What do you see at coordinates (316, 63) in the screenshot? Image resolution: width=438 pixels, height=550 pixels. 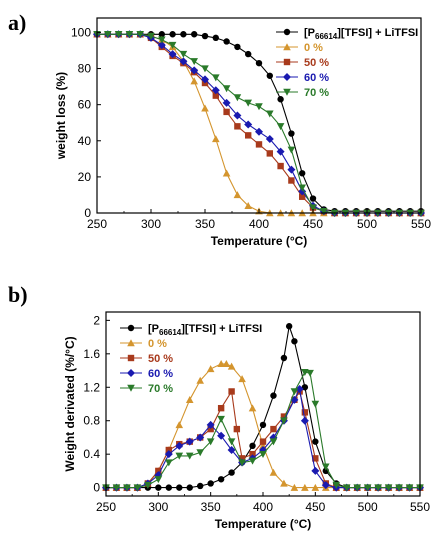 I see `legend-label: 50 %` at bounding box center [316, 63].